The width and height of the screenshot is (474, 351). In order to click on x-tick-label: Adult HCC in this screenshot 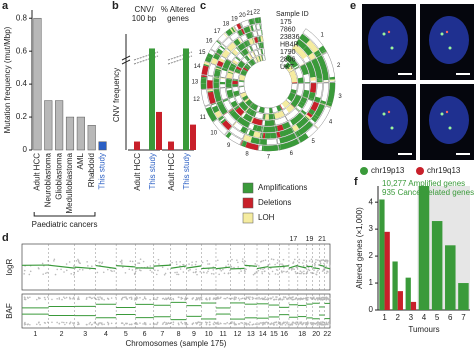, I will do `click(37, 172)`.